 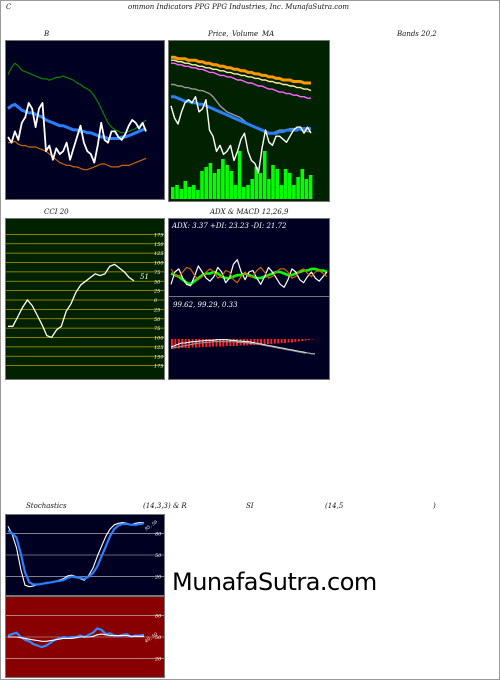 What do you see at coordinates (56, 212) in the screenshot?
I see `cci-title: CCI 20` at bounding box center [56, 212].